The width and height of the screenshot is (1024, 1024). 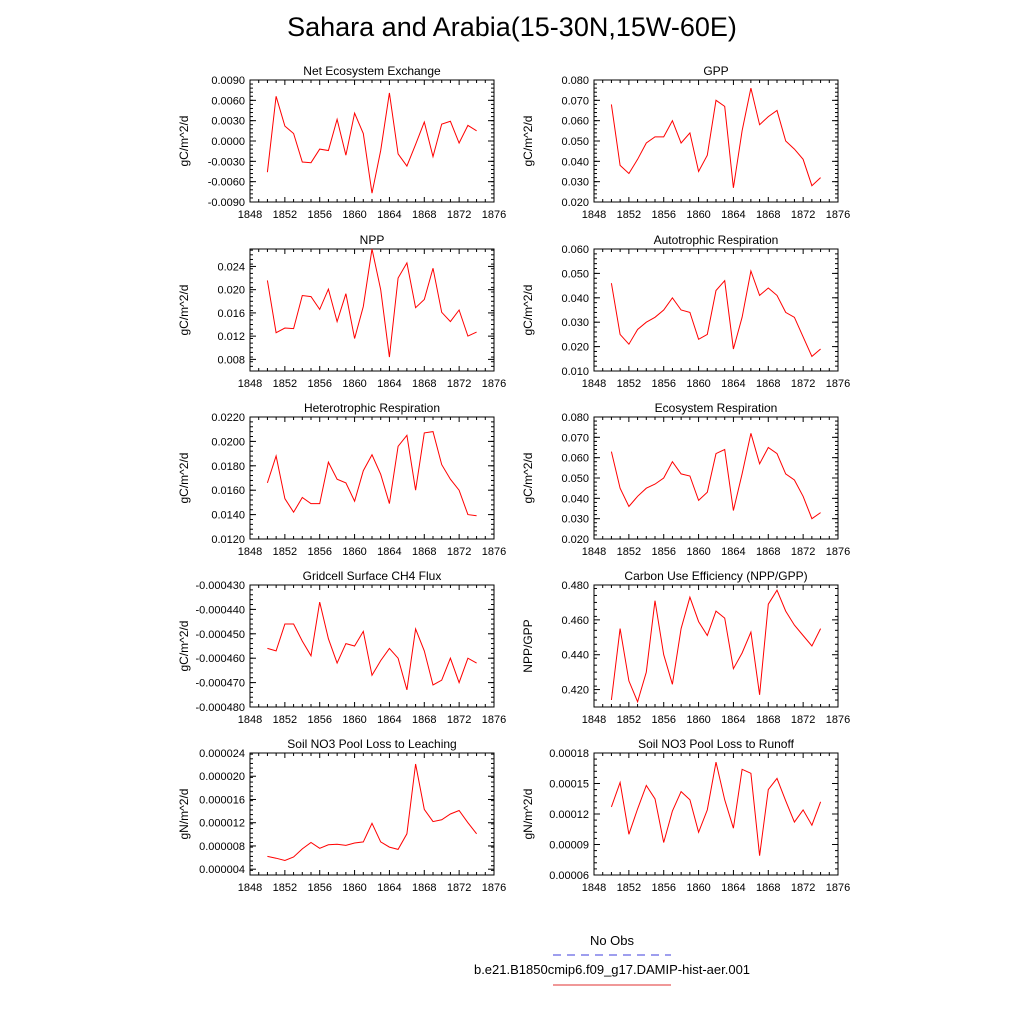 I want to click on y-tick-label: 0.00006, so click(x=569, y=876).